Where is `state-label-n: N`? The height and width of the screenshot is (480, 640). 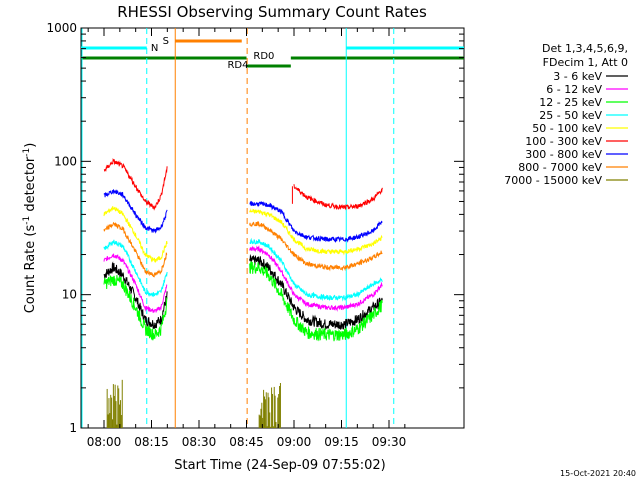 state-label-n: N is located at coordinates (154, 48).